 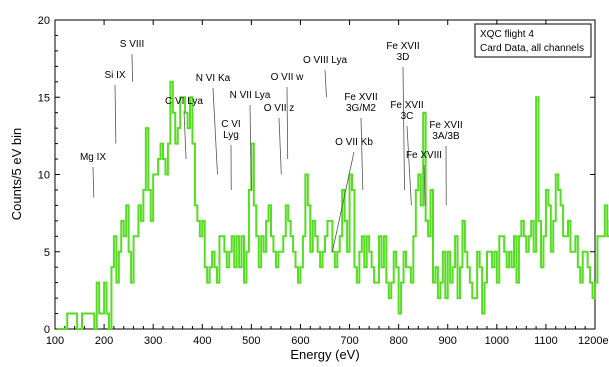 I want to click on x-tick-label: 1000, so click(x=497, y=341).